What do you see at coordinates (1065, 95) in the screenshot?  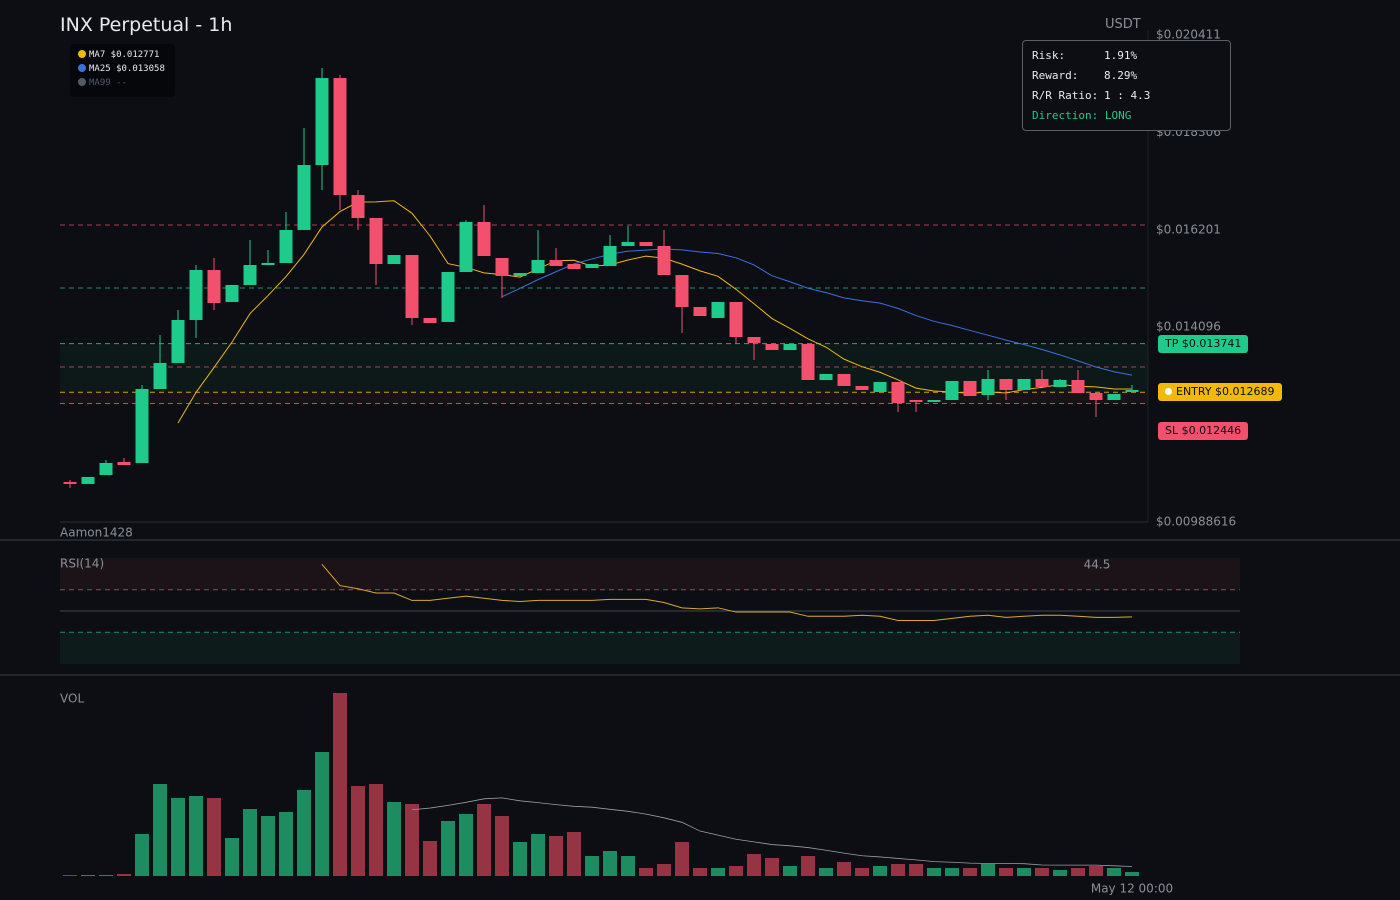 I see `risk-key: R/R Ratio:` at bounding box center [1065, 95].